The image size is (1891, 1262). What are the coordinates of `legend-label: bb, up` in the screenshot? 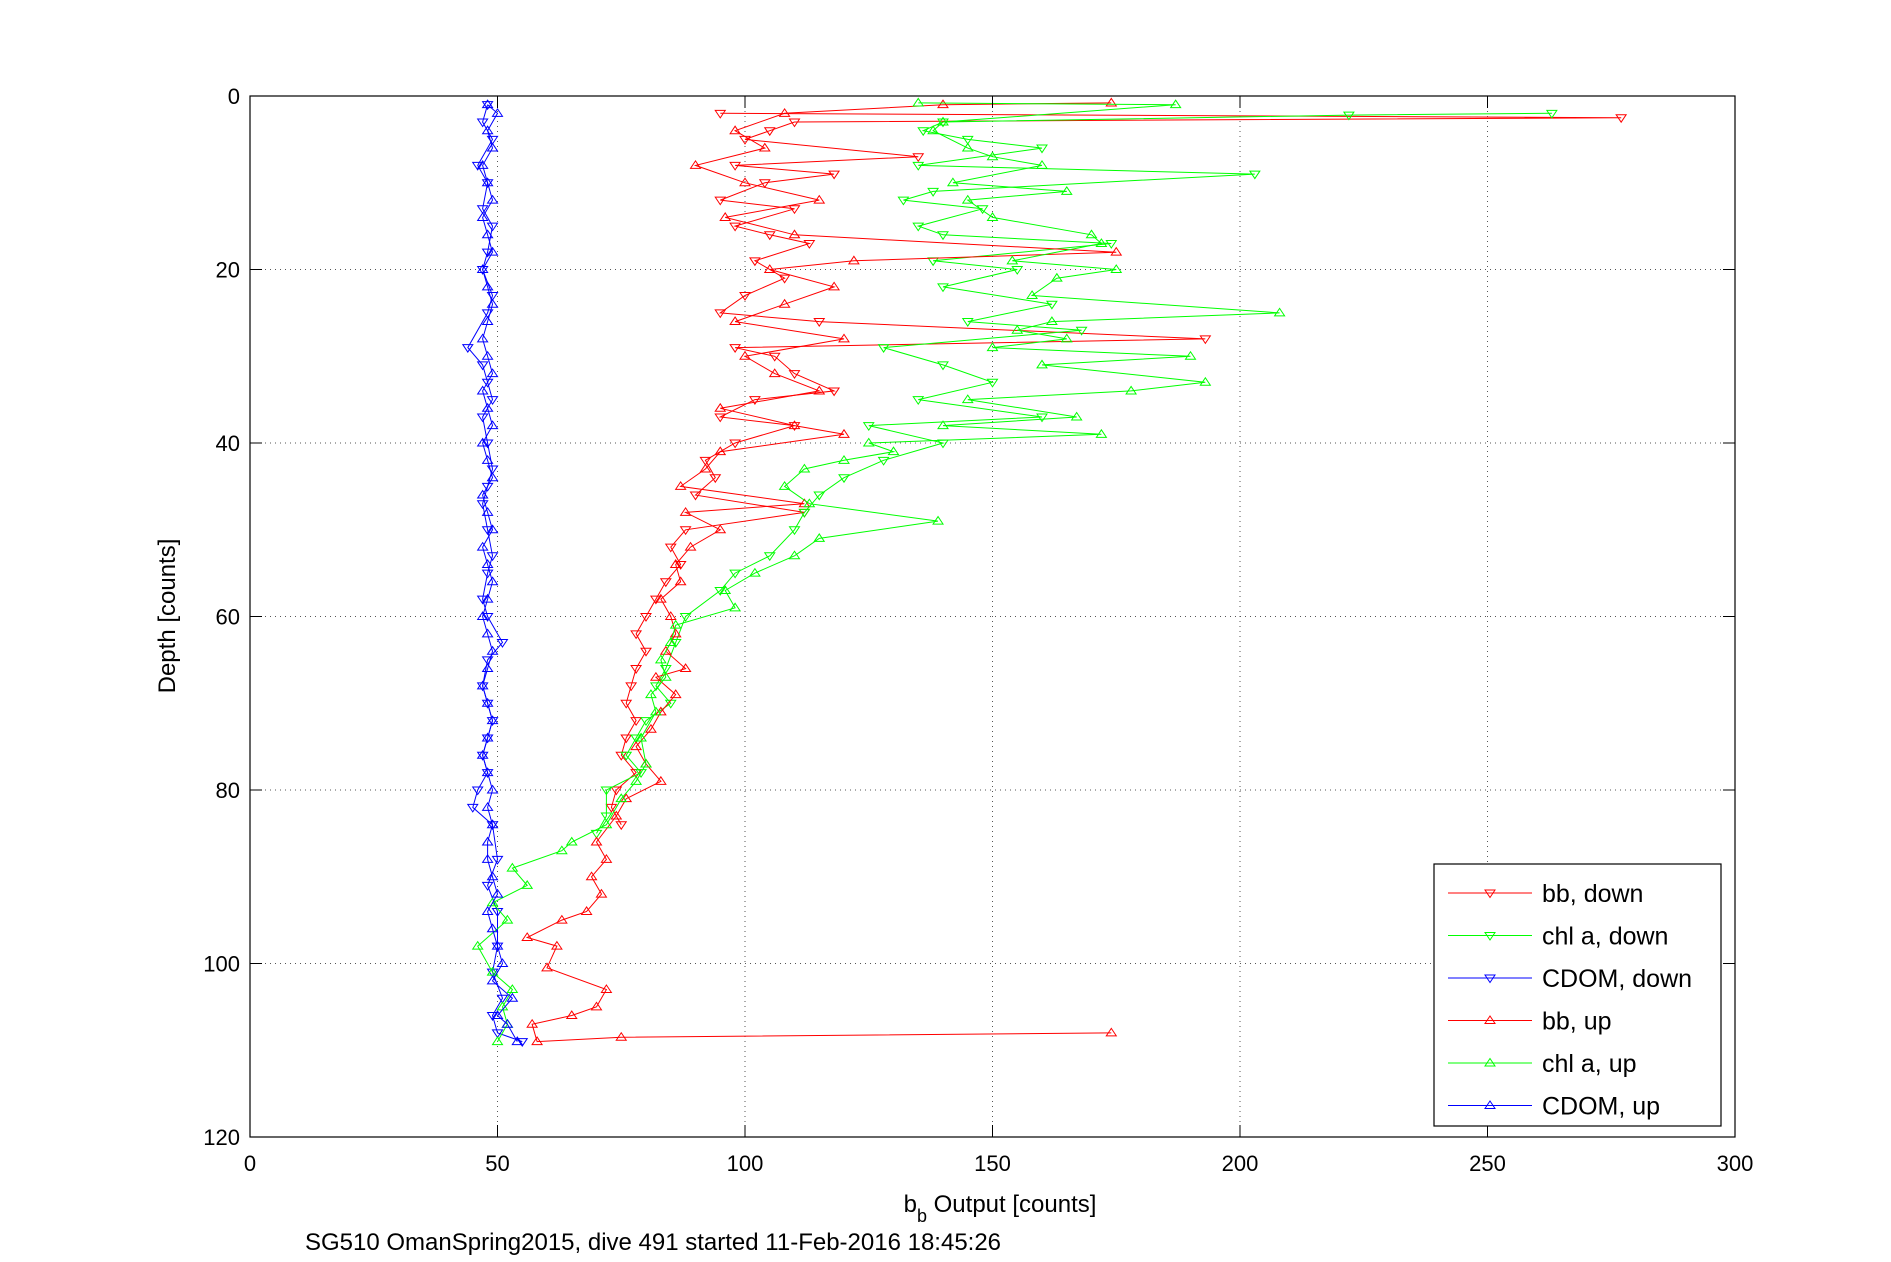 It's located at (1577, 1022).